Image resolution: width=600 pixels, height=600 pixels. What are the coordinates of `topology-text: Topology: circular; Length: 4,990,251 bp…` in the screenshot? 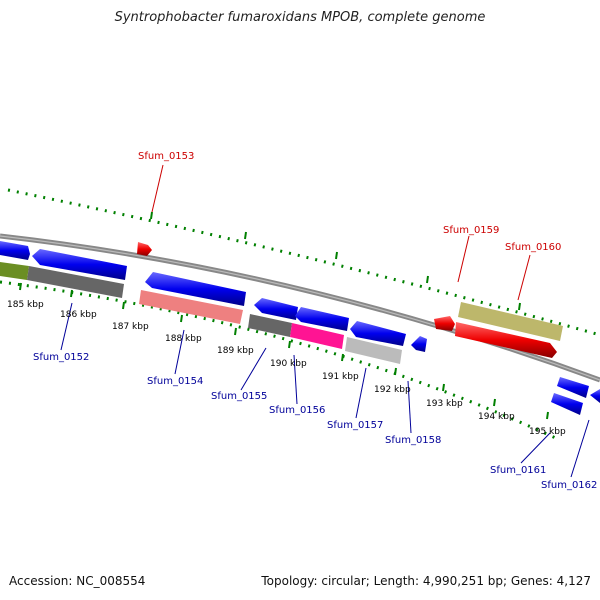 It's located at (426, 581).